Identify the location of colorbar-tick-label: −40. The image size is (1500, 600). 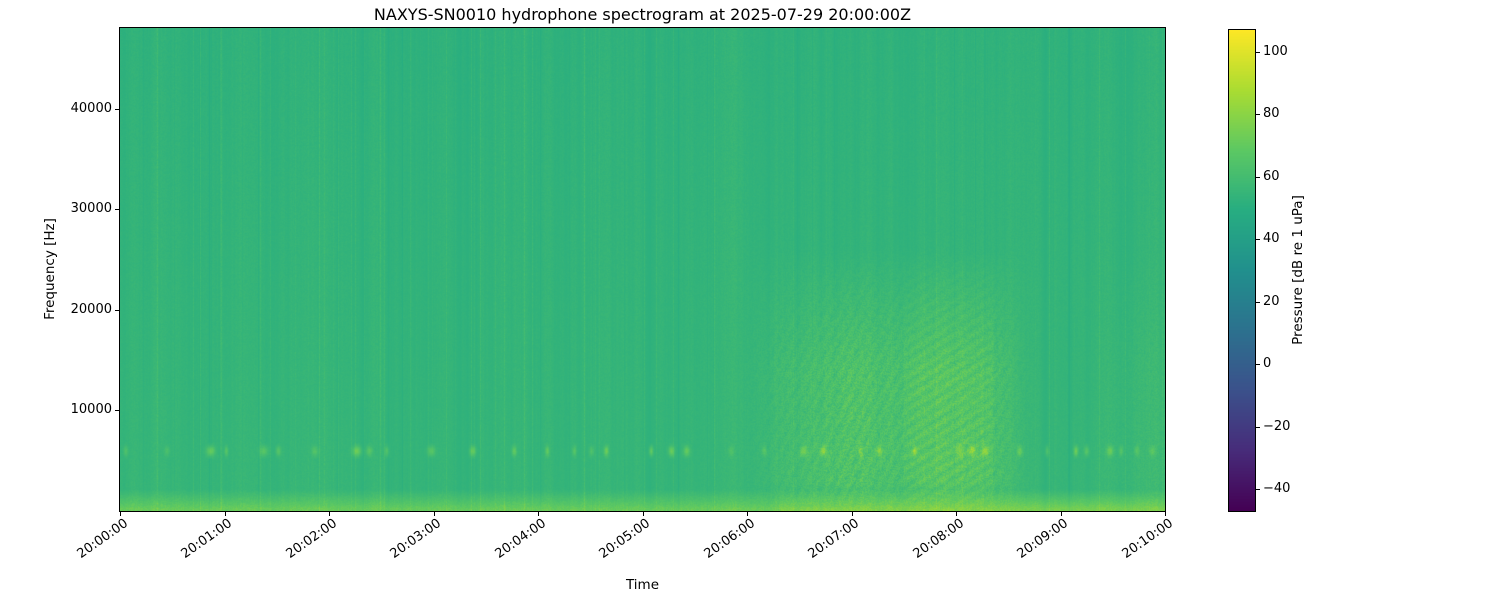
(1277, 489).